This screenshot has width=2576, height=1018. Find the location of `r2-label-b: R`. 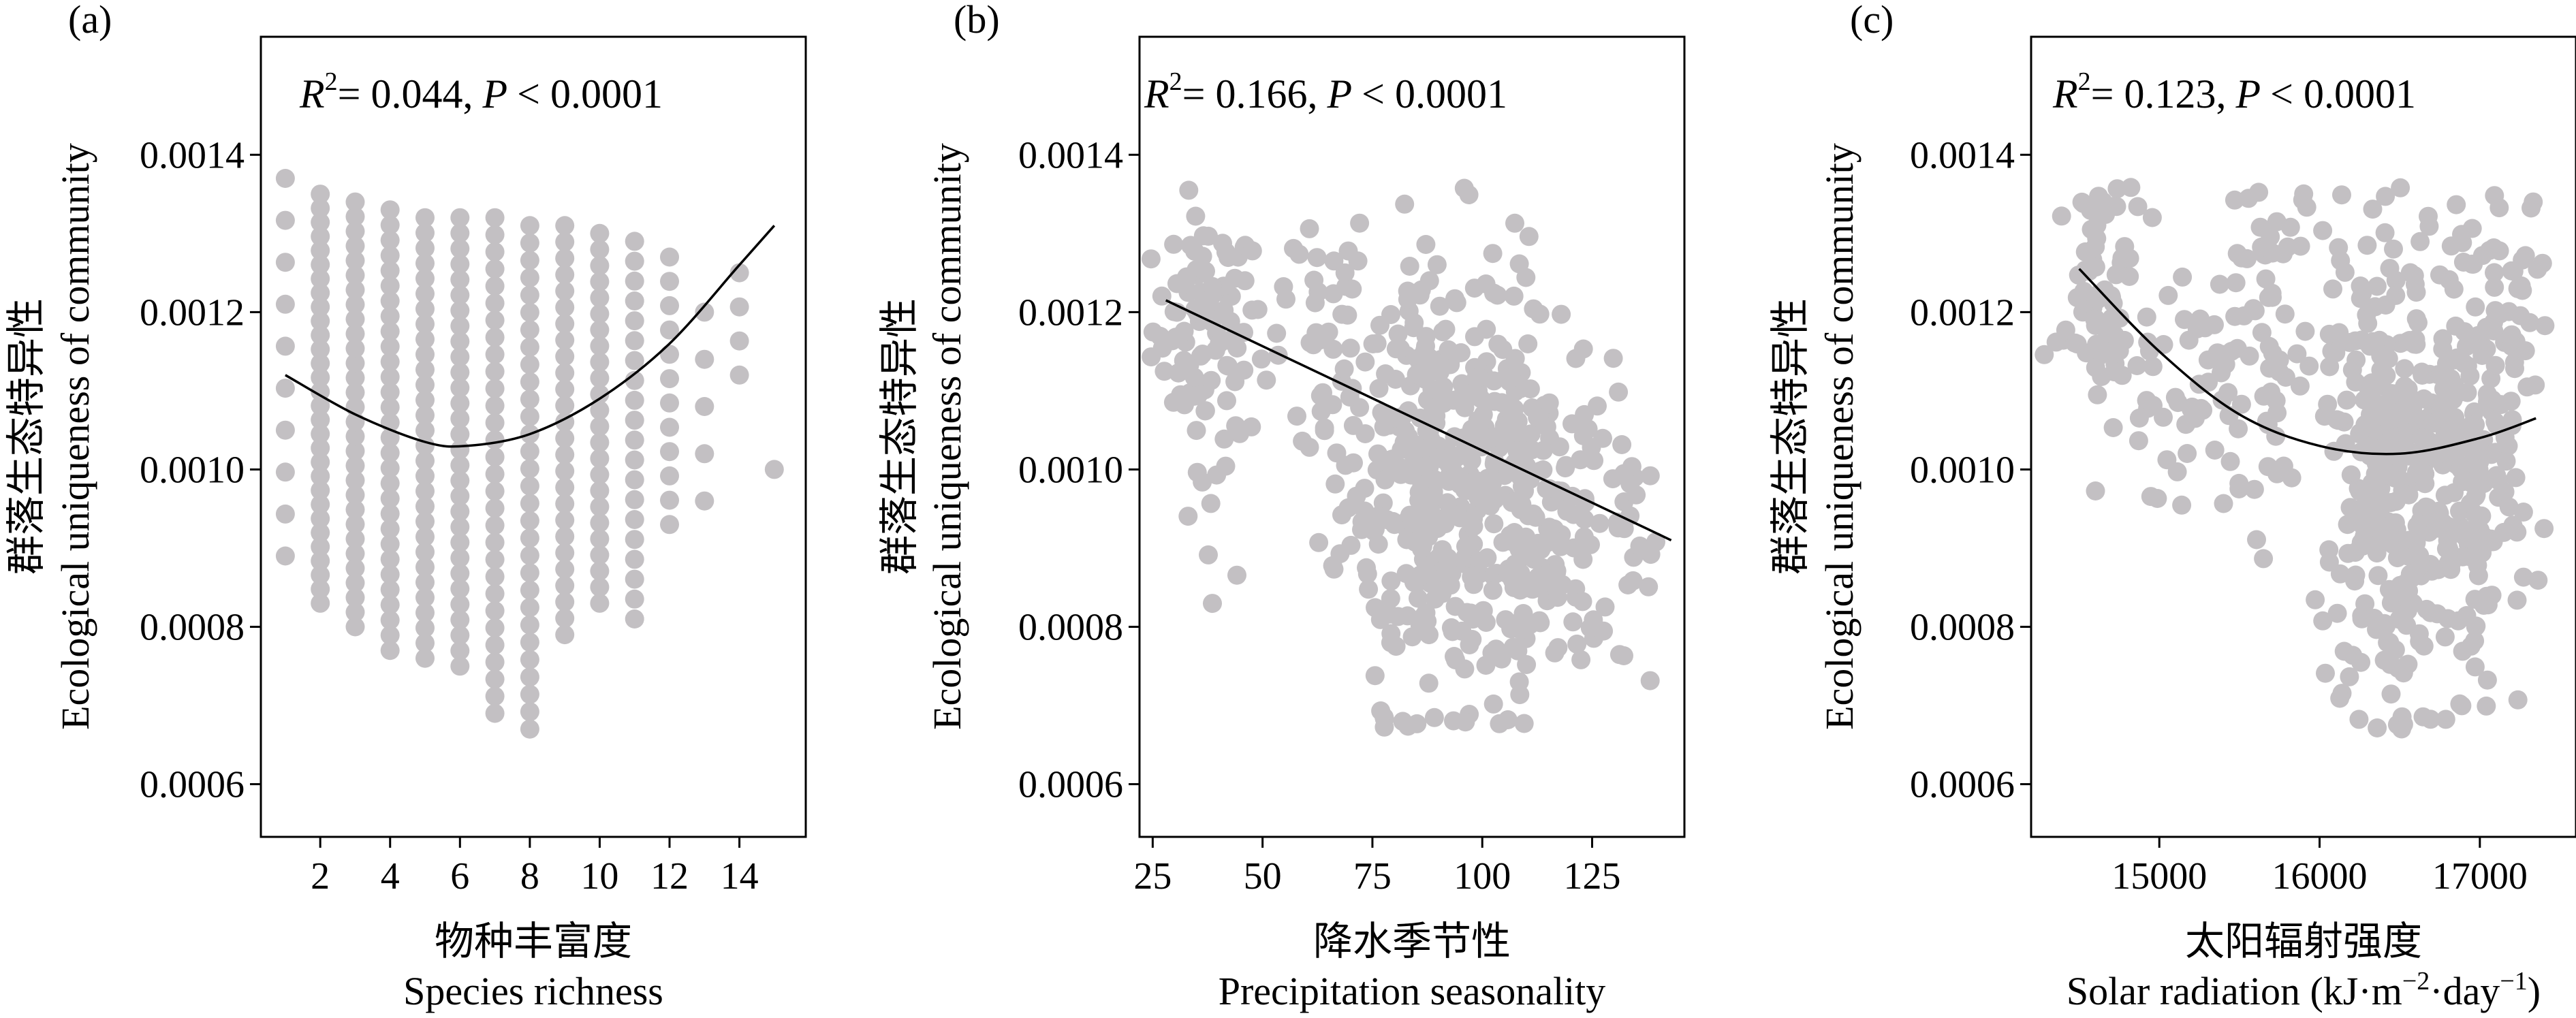

r2-label-b: R is located at coordinates (1156, 93).